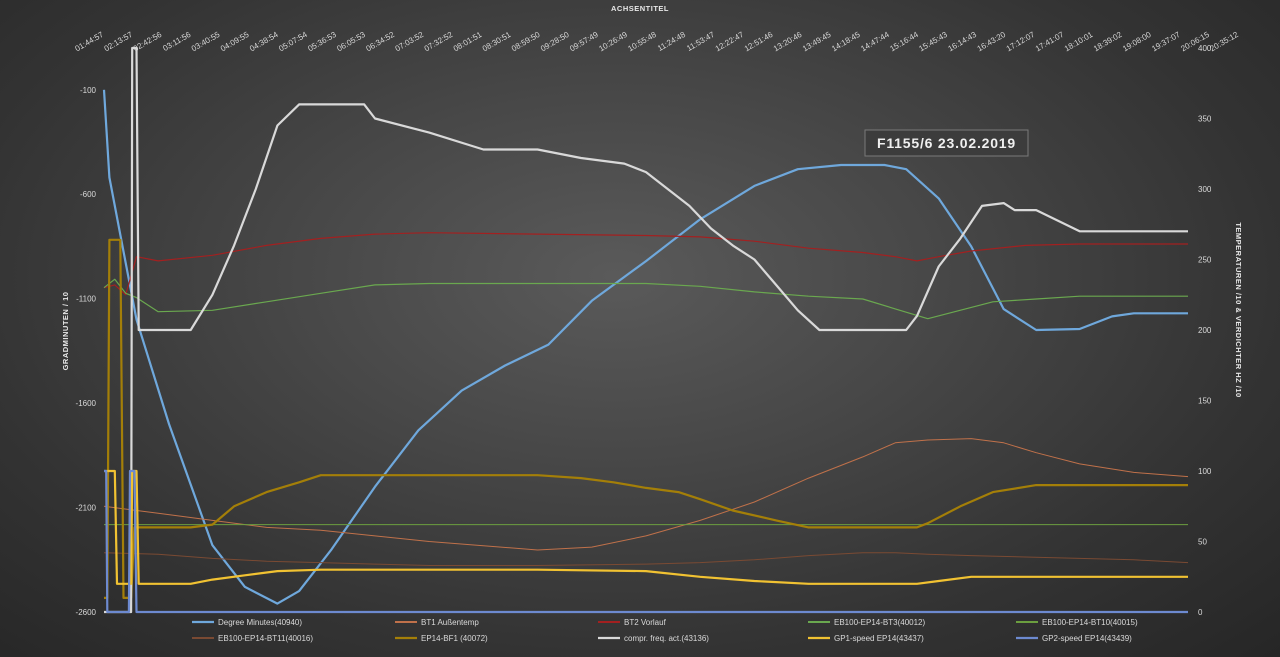  I want to click on x-tick-label: 17:12:07, so click(1021, 42).